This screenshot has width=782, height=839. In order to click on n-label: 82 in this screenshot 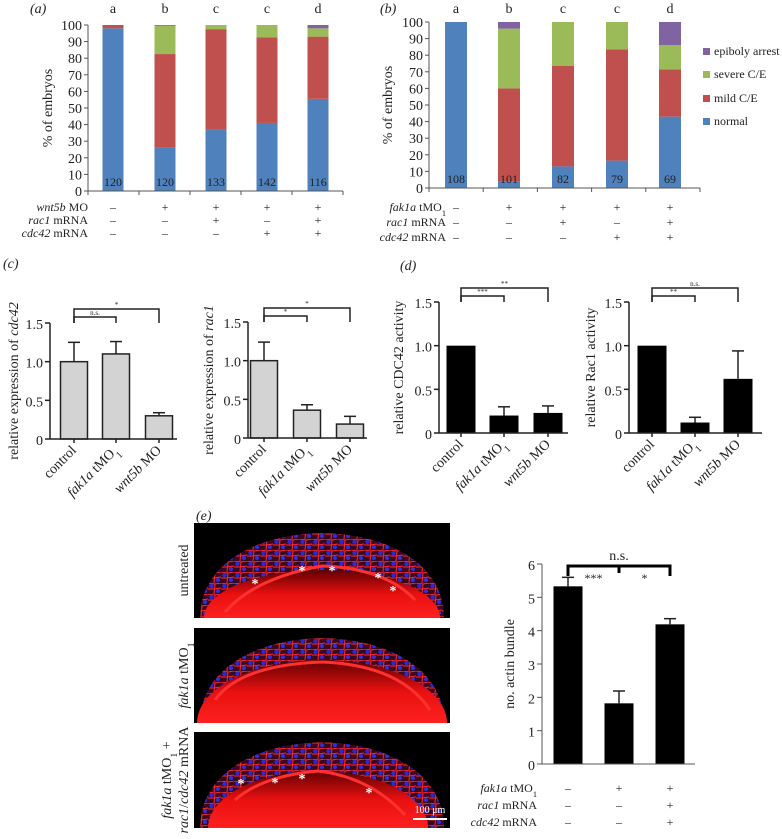, I will do `click(563, 179)`.